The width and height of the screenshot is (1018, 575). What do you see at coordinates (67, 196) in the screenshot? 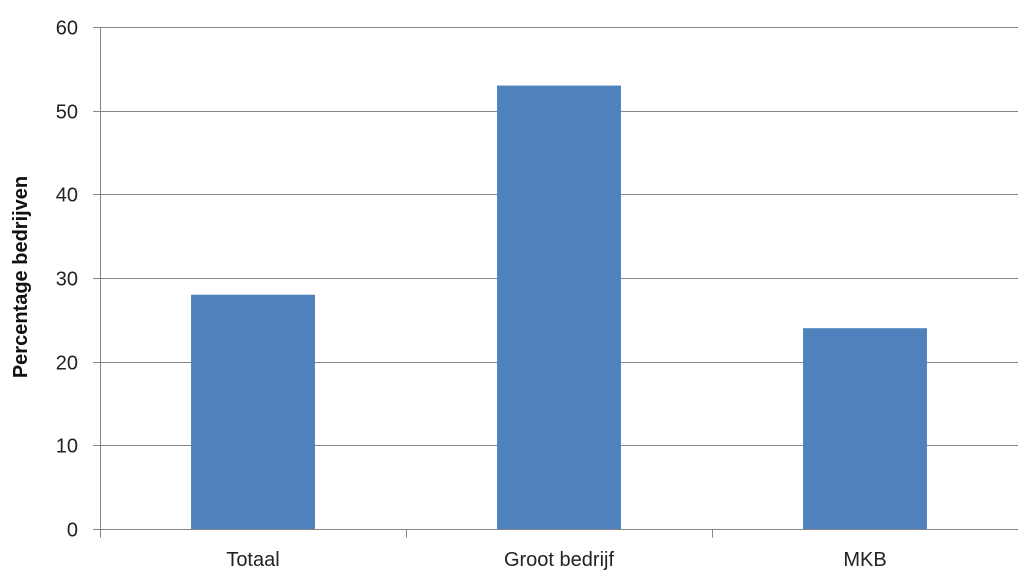
I see `y-tick-label: 40` at bounding box center [67, 196].